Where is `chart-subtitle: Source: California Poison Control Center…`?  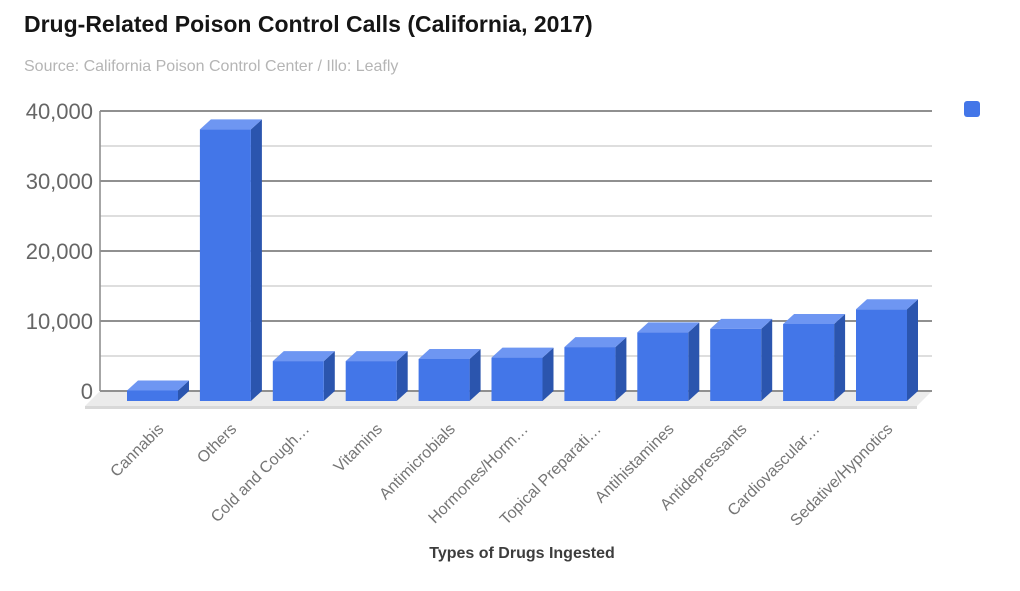 chart-subtitle: Source: California Poison Control Center… is located at coordinates (211, 66).